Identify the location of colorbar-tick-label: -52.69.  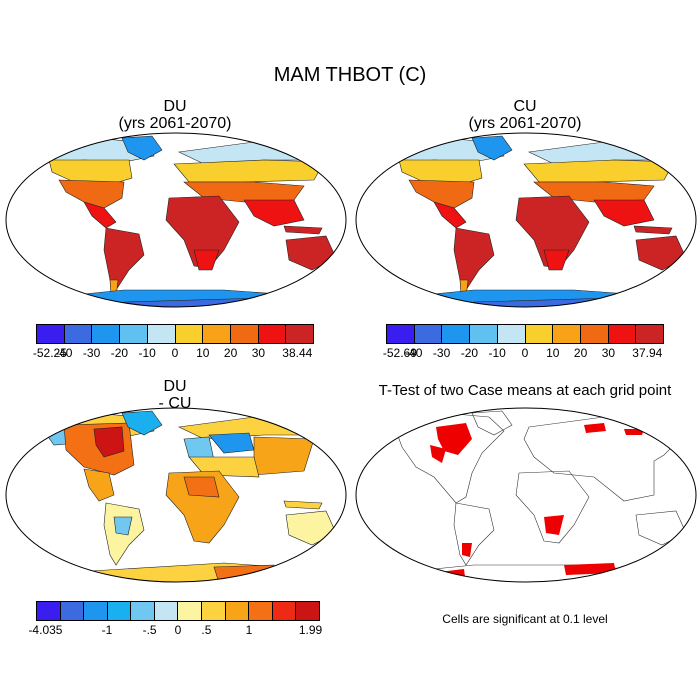
(399, 353).